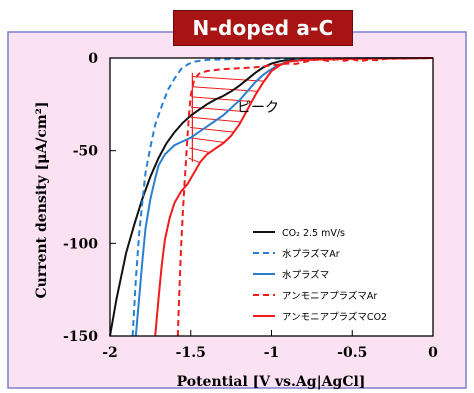 The image size is (474, 393). Describe the element at coordinates (226, 118) in the screenshot. I see `peak-hatch` at that location.